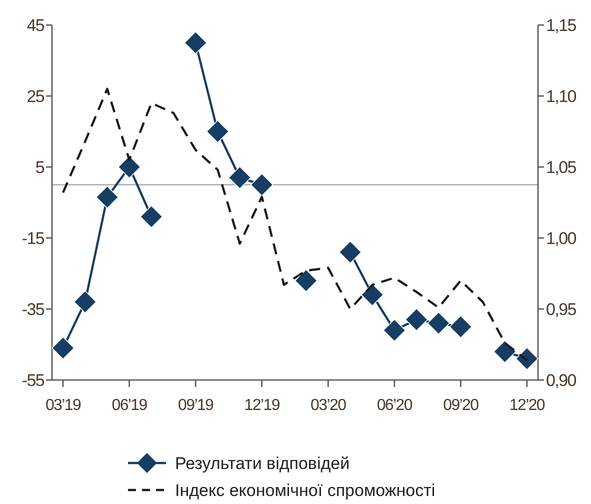 Image resolution: width=591 pixels, height=504 pixels. What do you see at coordinates (63, 405) in the screenshot?
I see `x-tick-label: 03’19` at bounding box center [63, 405].